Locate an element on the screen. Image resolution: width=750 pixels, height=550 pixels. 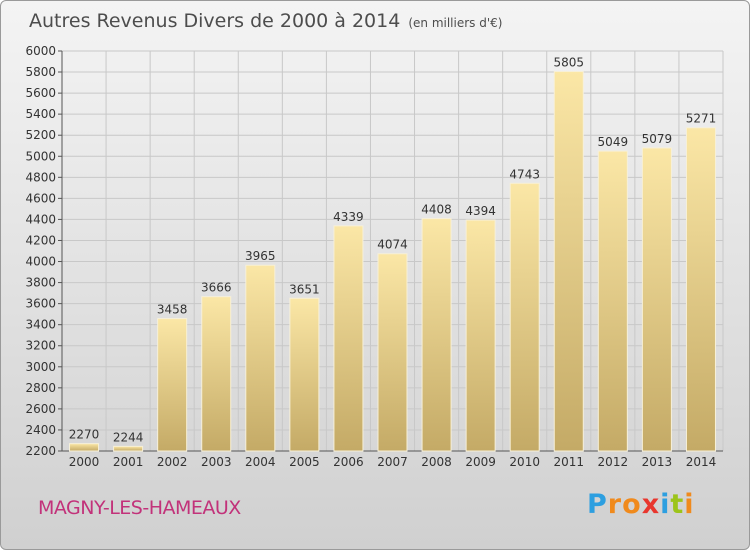
x-tick-label: 2011 is located at coordinates (568, 462).